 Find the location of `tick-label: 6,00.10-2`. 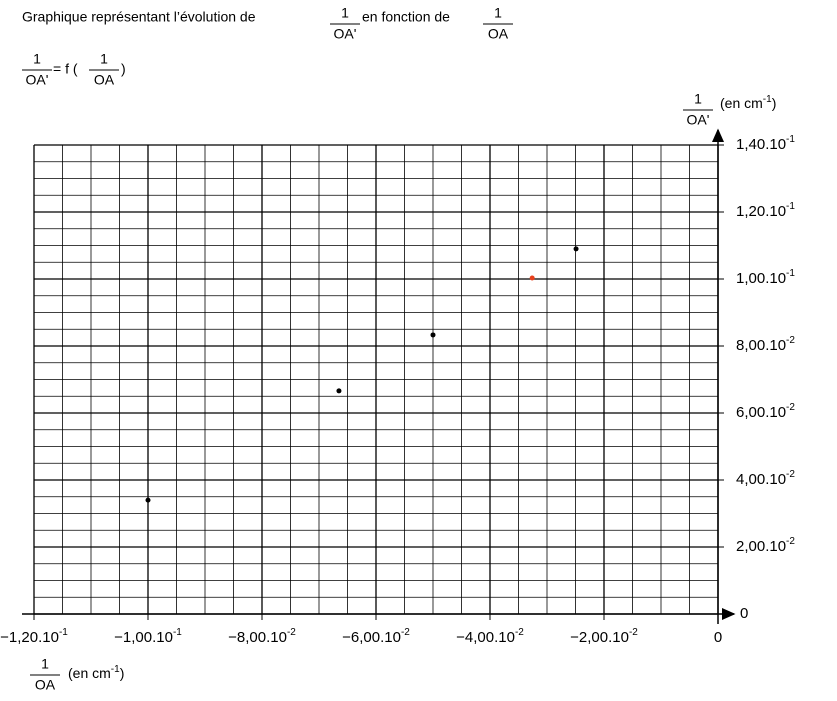

tick-label: 6,00.10-2 is located at coordinates (765, 411).